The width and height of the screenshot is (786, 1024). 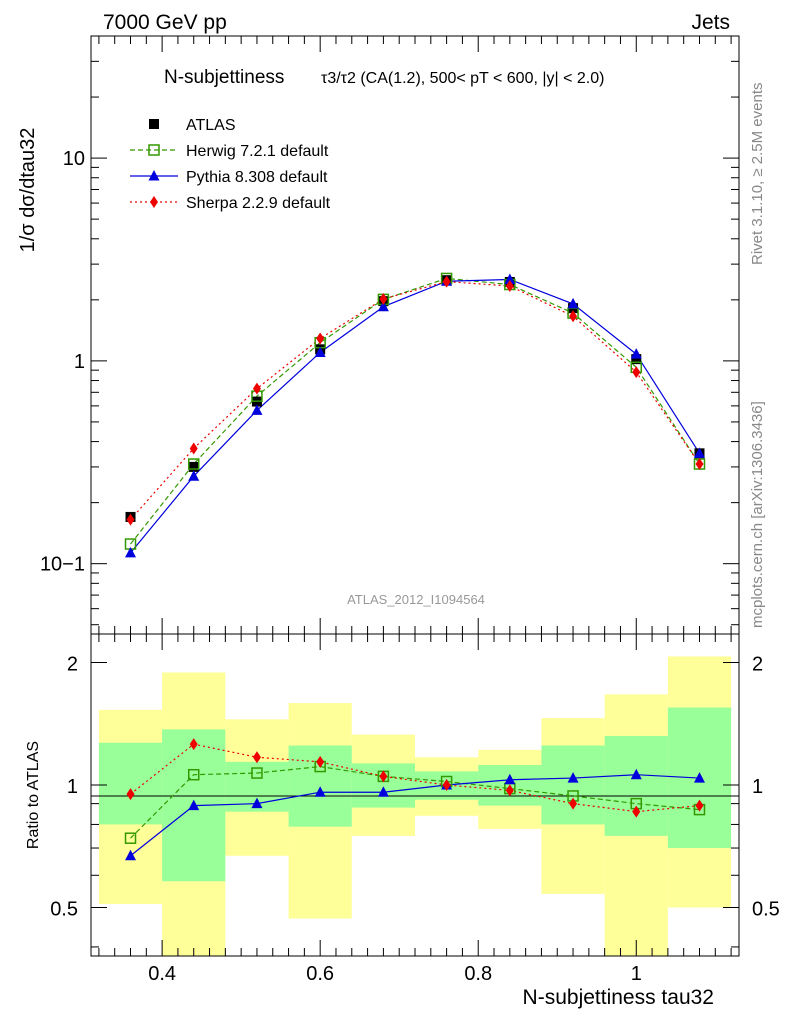 I want to click on ratio-y-axis-label: Ratio to ATLAS, so click(x=33, y=795).